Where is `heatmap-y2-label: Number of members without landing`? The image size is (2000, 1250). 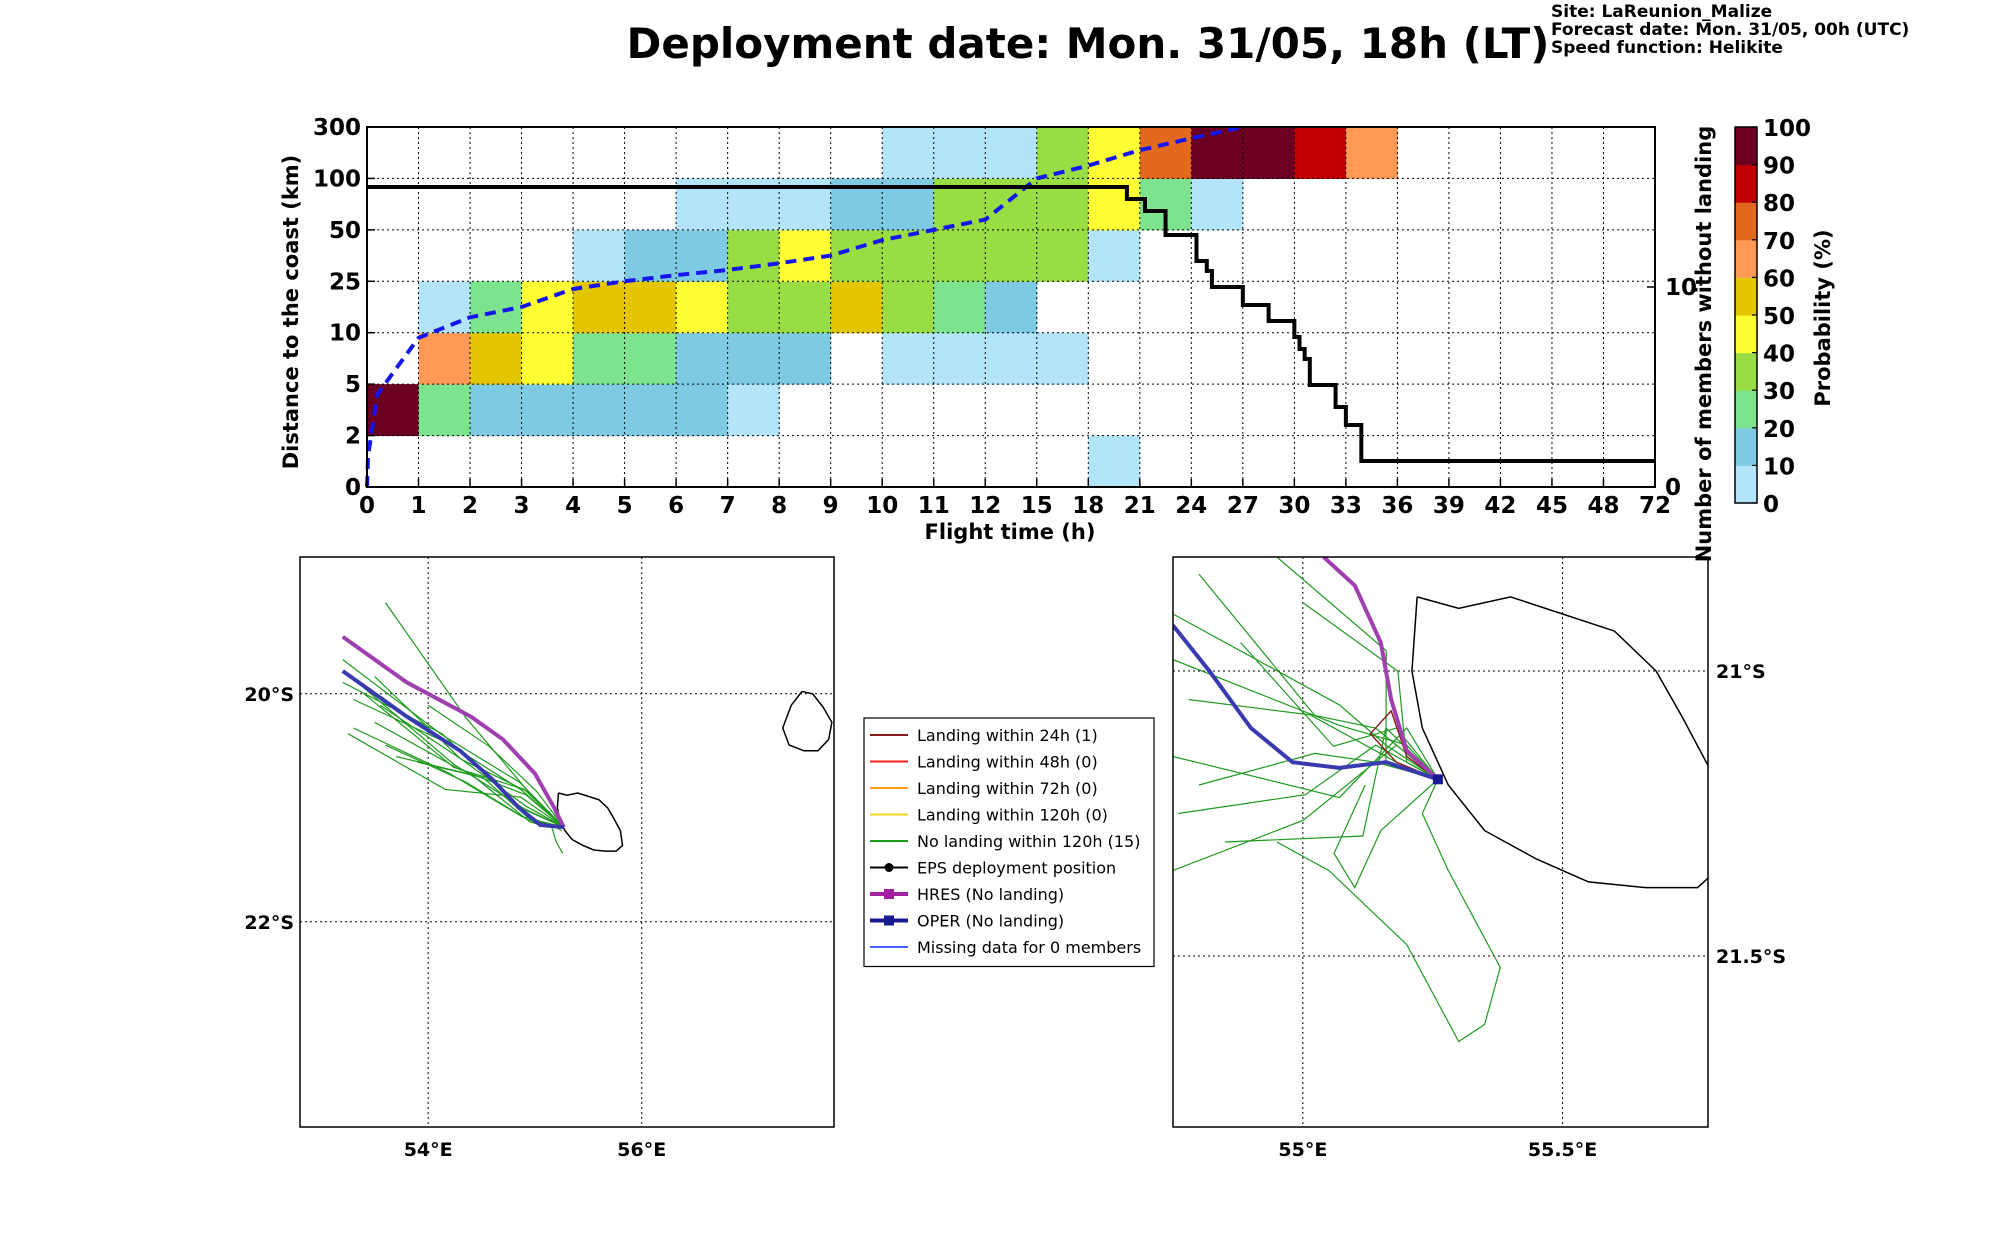
heatmap-y2-label: Number of members without landing is located at coordinates (1704, 344).